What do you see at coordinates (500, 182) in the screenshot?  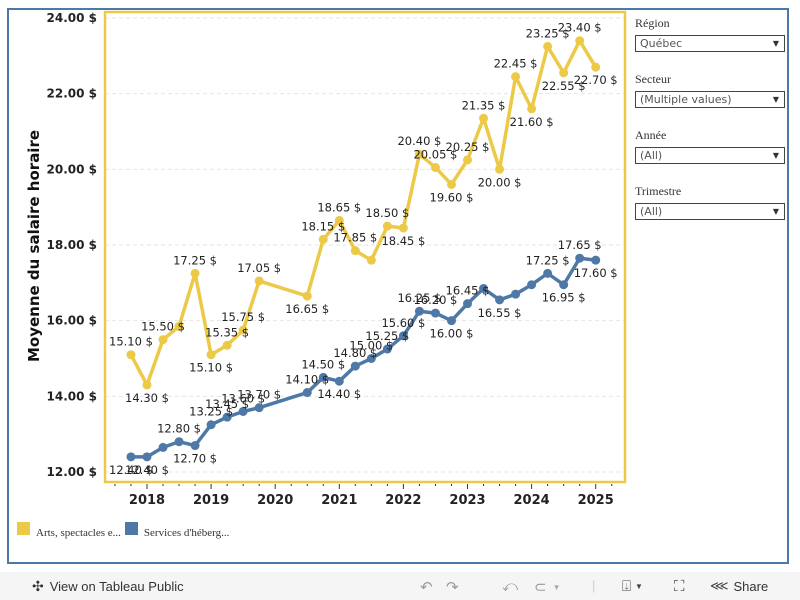 I see `data-label: 20.00 $` at bounding box center [500, 182].